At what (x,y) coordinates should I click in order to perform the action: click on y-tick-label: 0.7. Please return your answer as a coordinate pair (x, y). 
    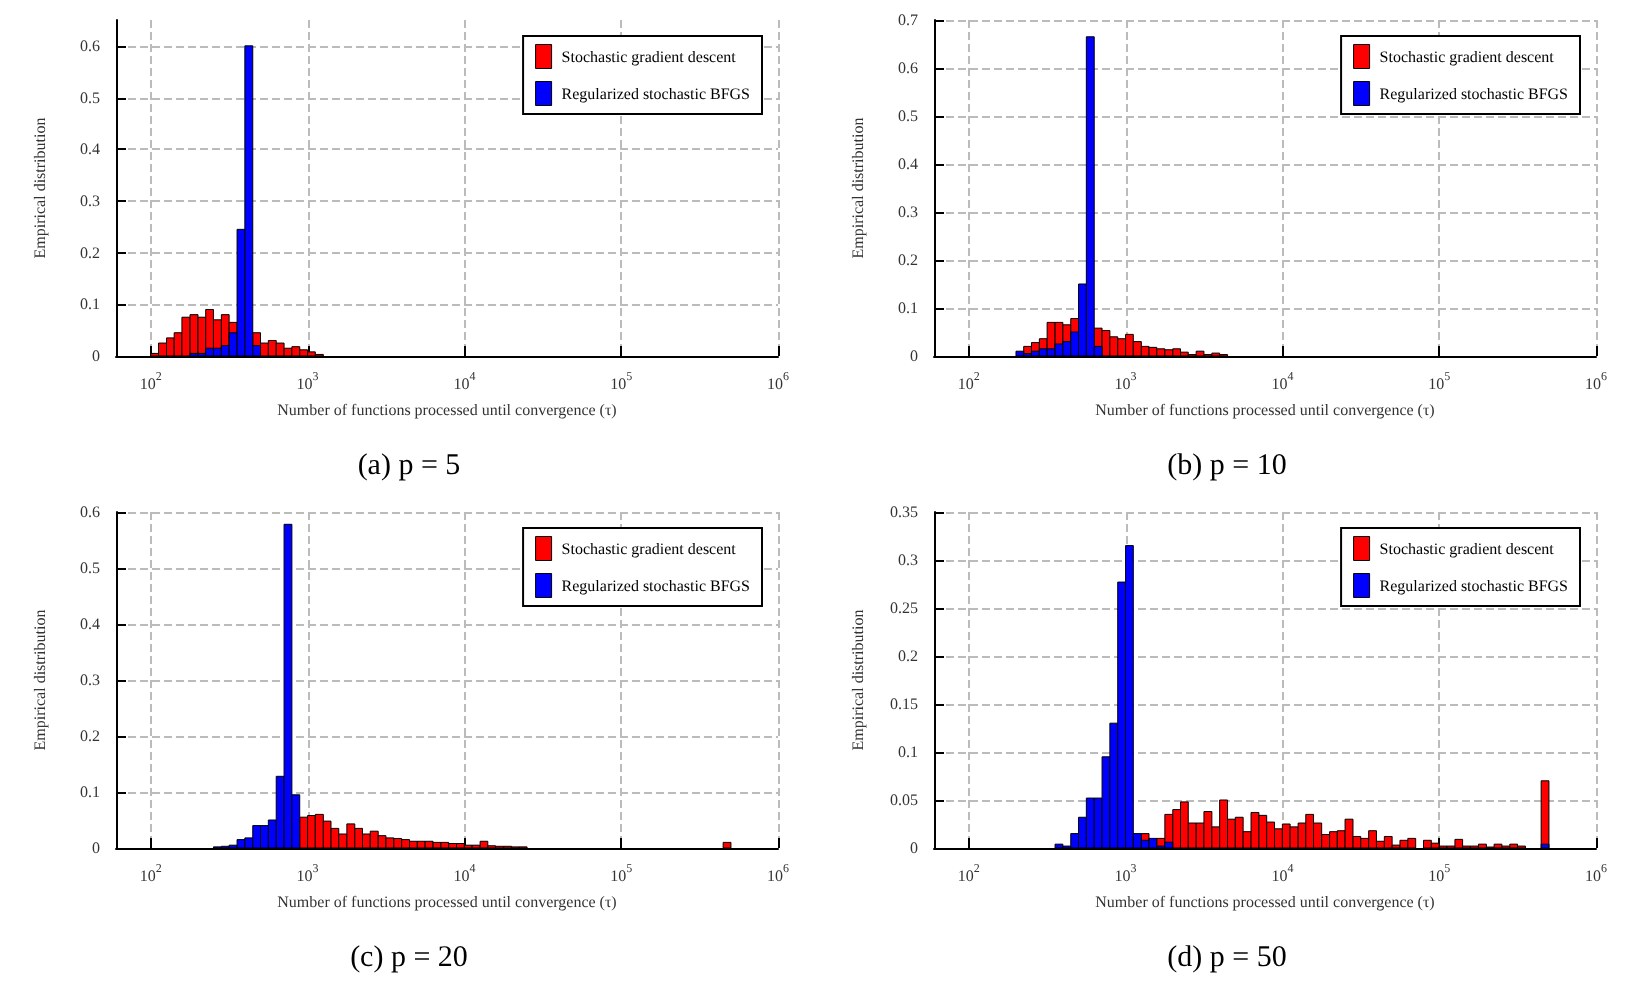
    Looking at the image, I should click on (908, 20).